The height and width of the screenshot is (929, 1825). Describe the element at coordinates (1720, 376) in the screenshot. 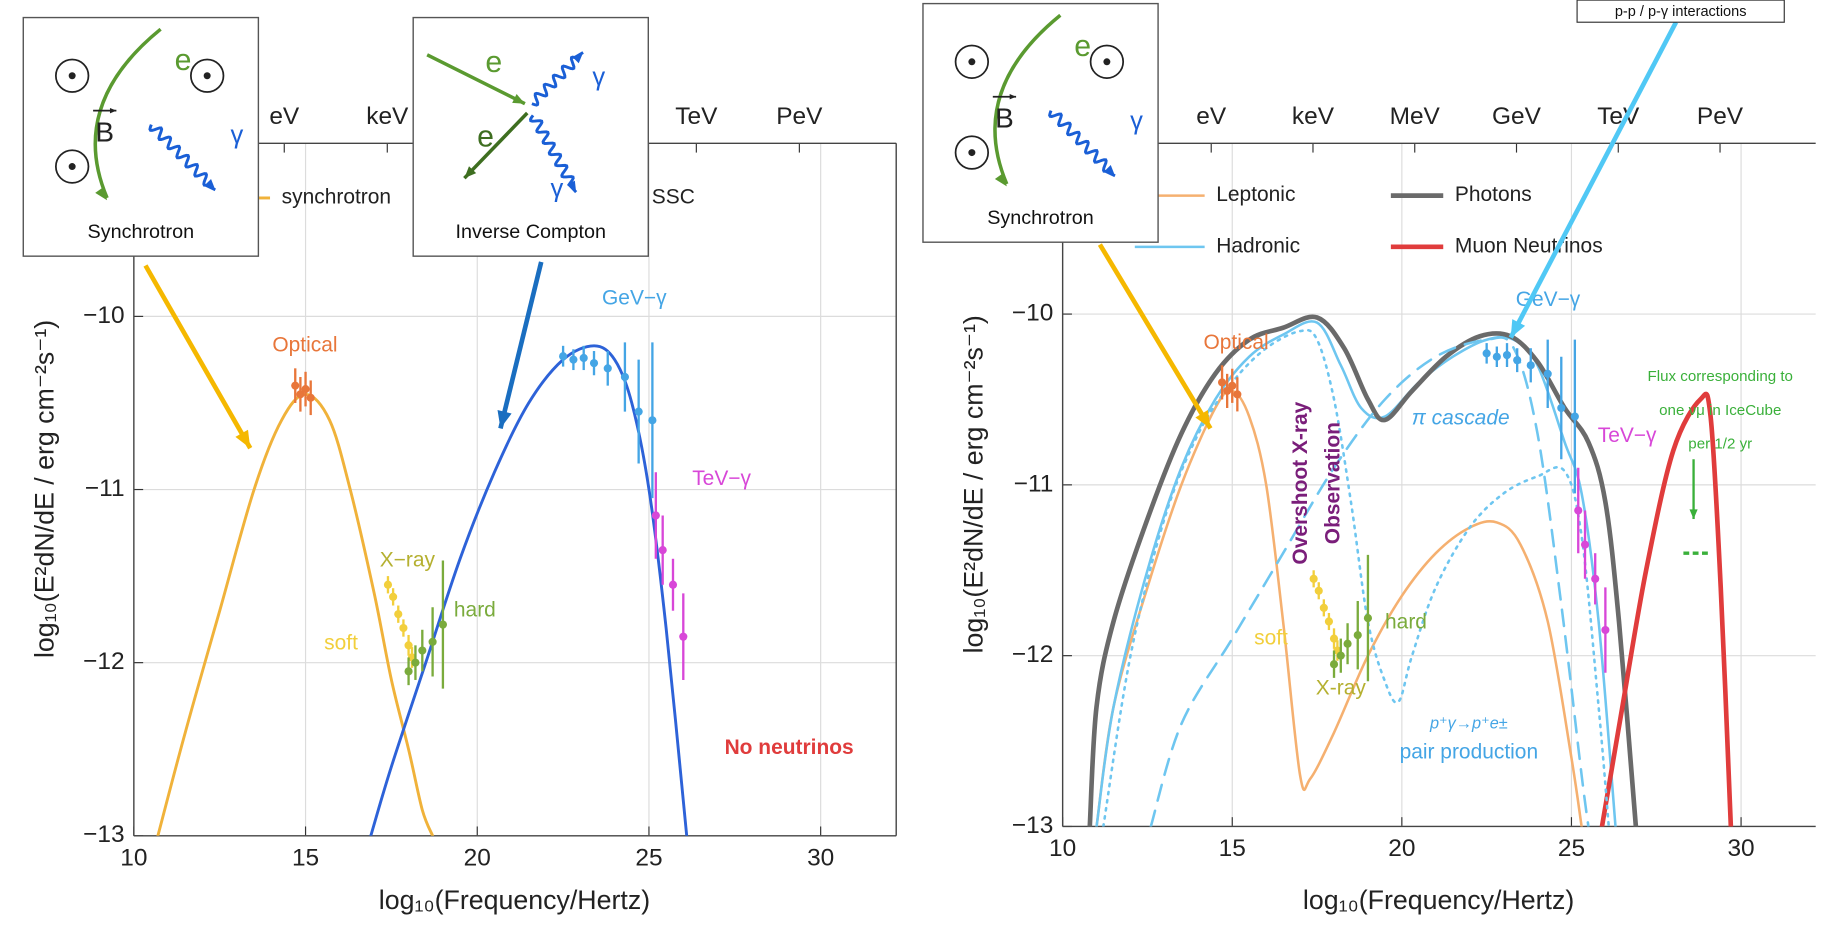

I see `annotation: Flux corresponding to` at that location.